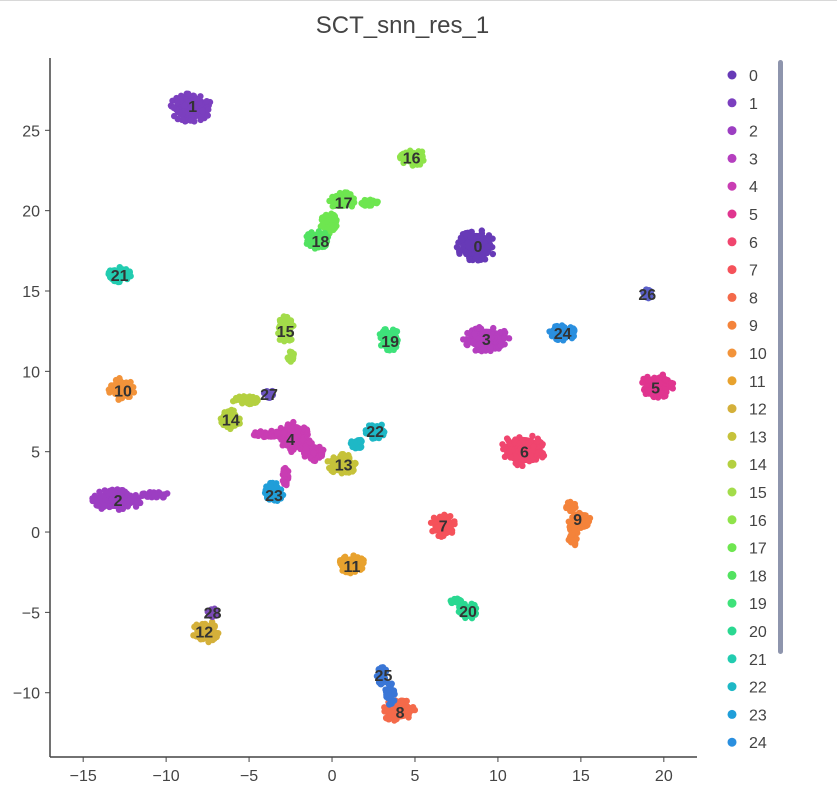  I want to click on cluster-17-label: 17, so click(344, 204).